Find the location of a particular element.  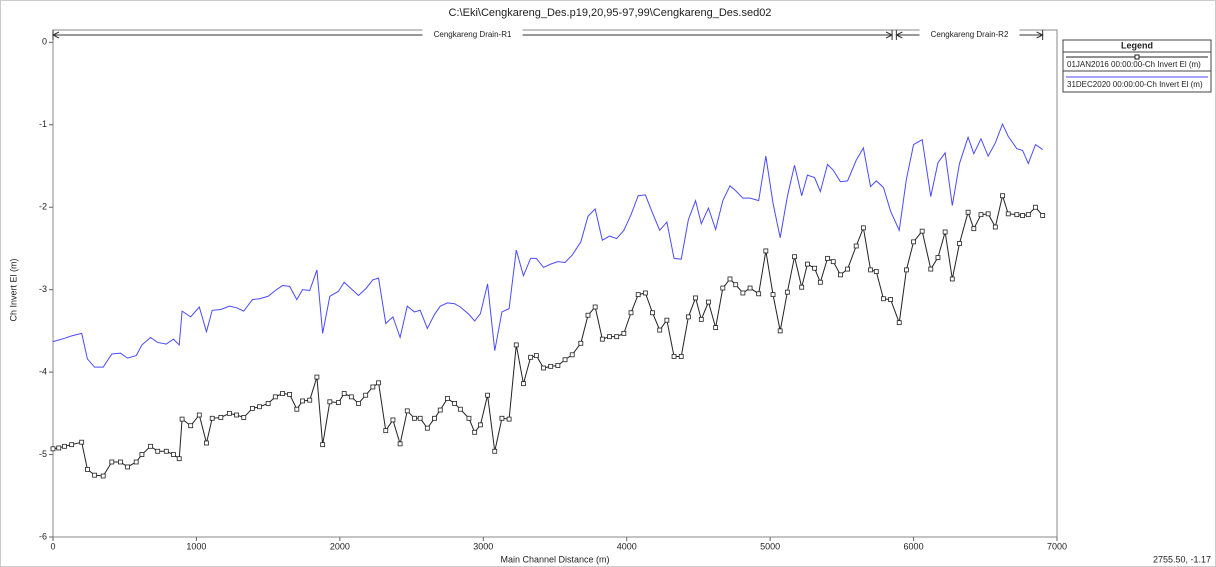

x-tick-label: 3000 is located at coordinates (483, 546).